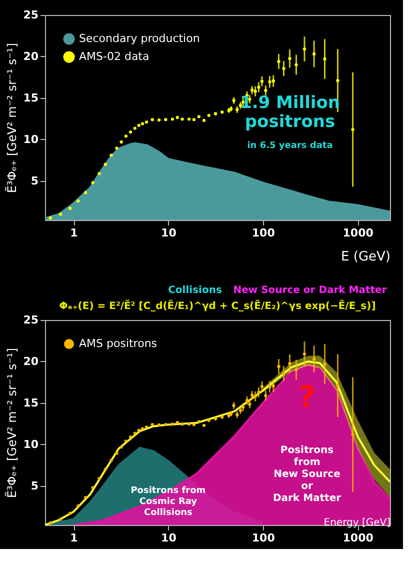 Image resolution: width=420 pixels, height=575 pixels. I want to click on legend-label: Secondary production, so click(139, 38).